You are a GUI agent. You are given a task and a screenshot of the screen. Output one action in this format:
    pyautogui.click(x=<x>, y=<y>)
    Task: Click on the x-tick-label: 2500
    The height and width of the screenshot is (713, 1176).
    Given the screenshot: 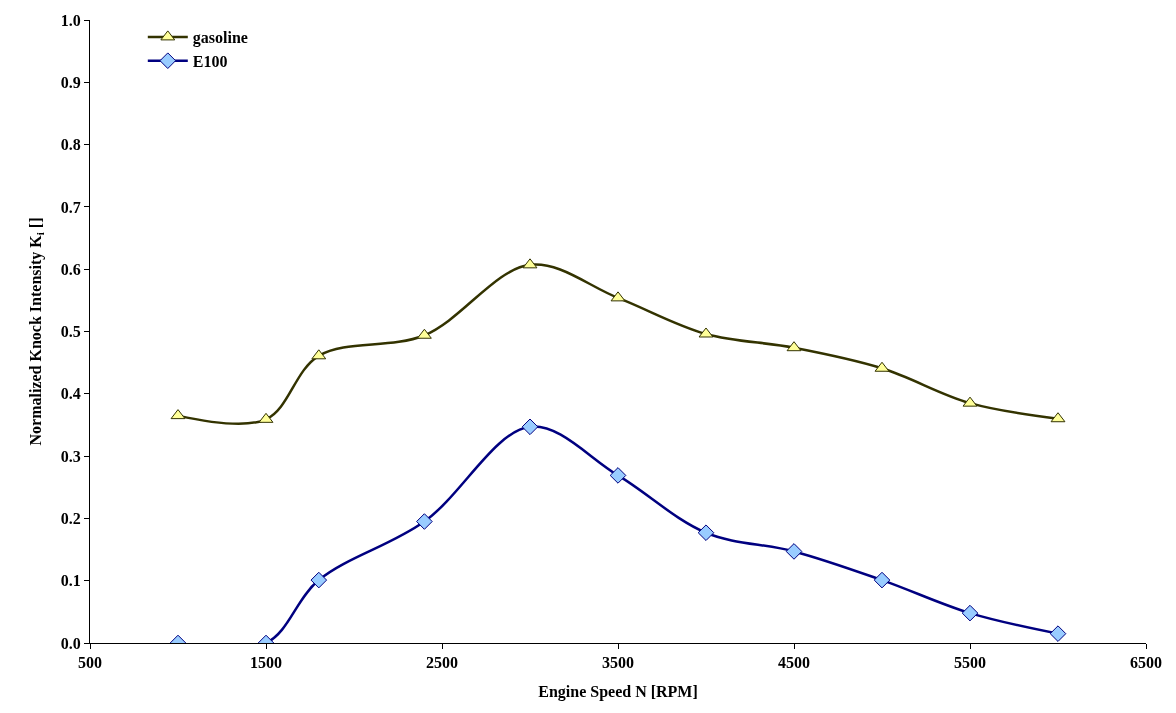 What is the action you would take?
    pyautogui.click(x=442, y=663)
    